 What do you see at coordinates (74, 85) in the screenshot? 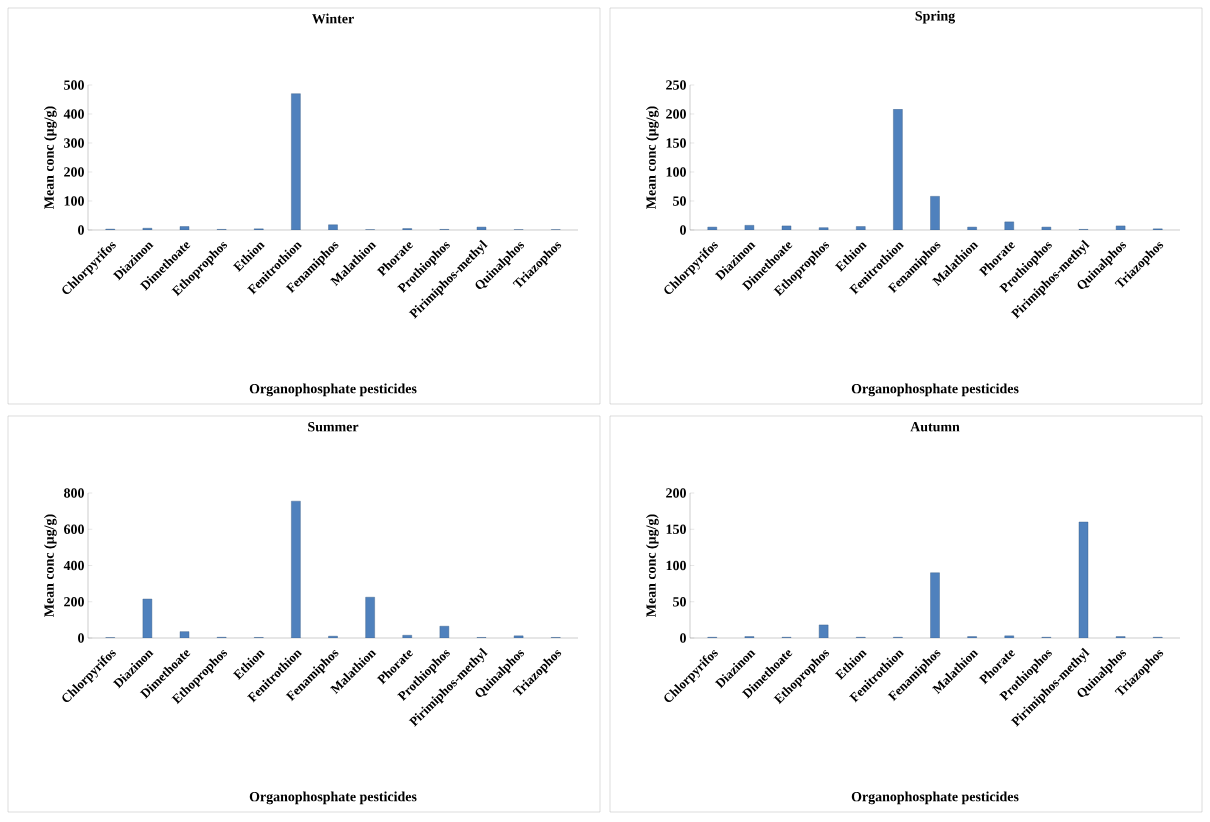
I see `y-tick-label: 500` at bounding box center [74, 85].